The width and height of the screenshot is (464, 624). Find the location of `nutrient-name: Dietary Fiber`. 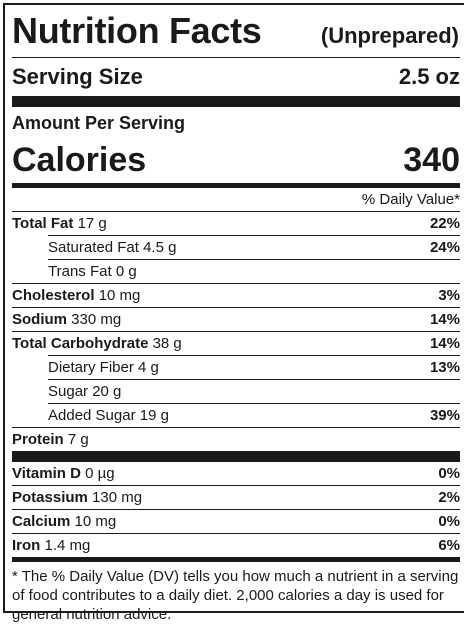

nutrient-name: Dietary Fiber is located at coordinates (91, 367).